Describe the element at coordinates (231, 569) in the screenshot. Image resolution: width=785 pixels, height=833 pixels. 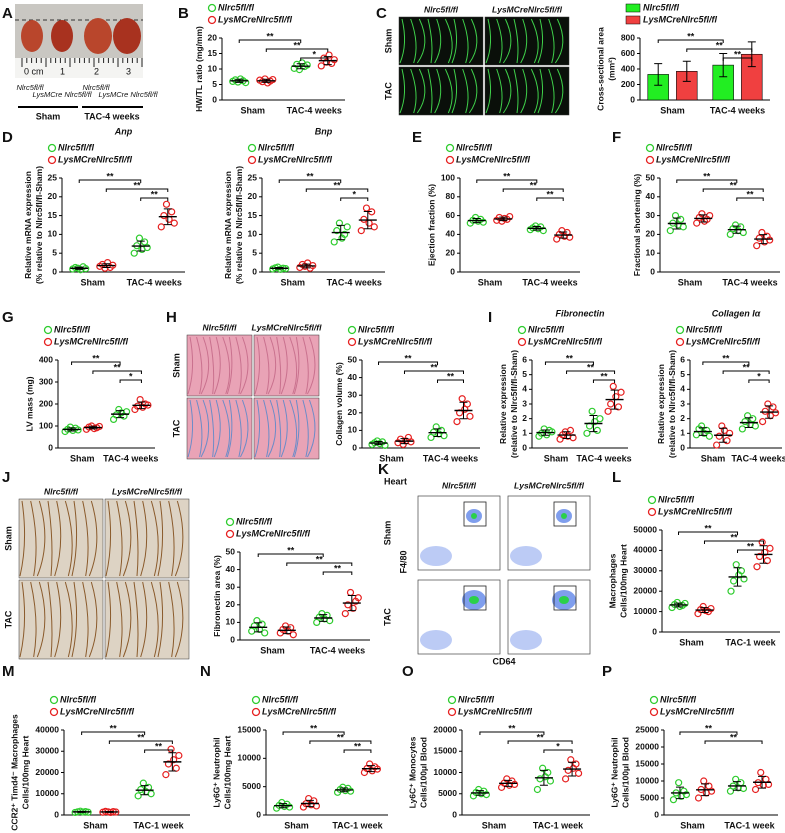
I see `y-tick-label: 40` at that location.